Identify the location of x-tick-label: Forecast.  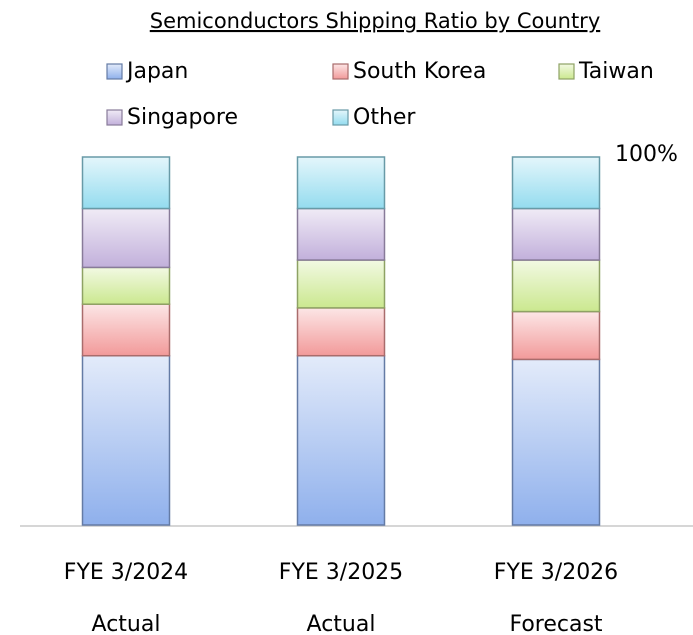
(555, 623).